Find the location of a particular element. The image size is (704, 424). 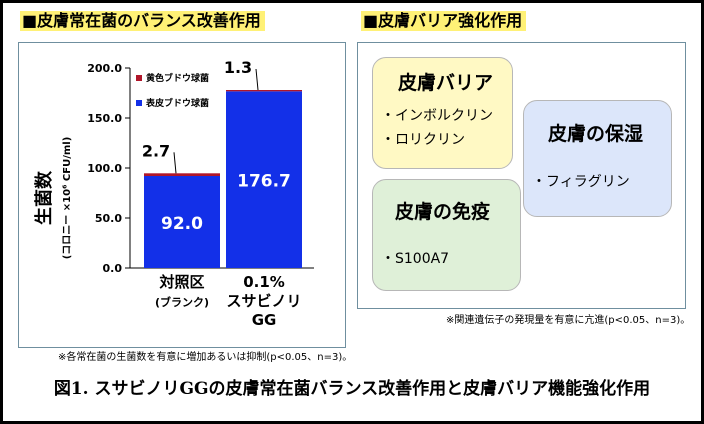

x-category-label: スサビノリ is located at coordinates (263, 301).